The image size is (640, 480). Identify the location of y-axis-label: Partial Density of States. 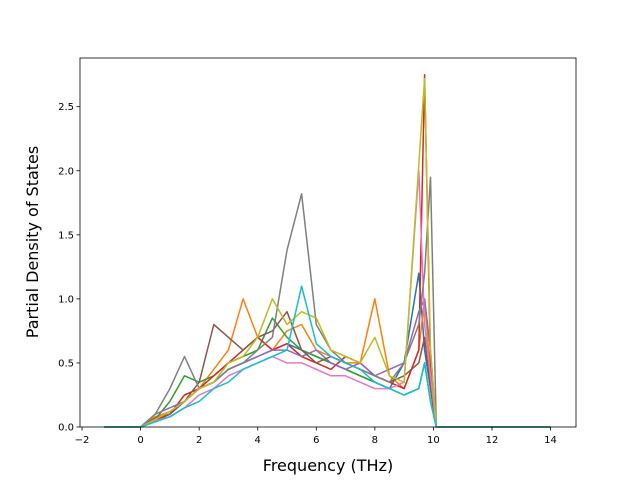
(32, 242).